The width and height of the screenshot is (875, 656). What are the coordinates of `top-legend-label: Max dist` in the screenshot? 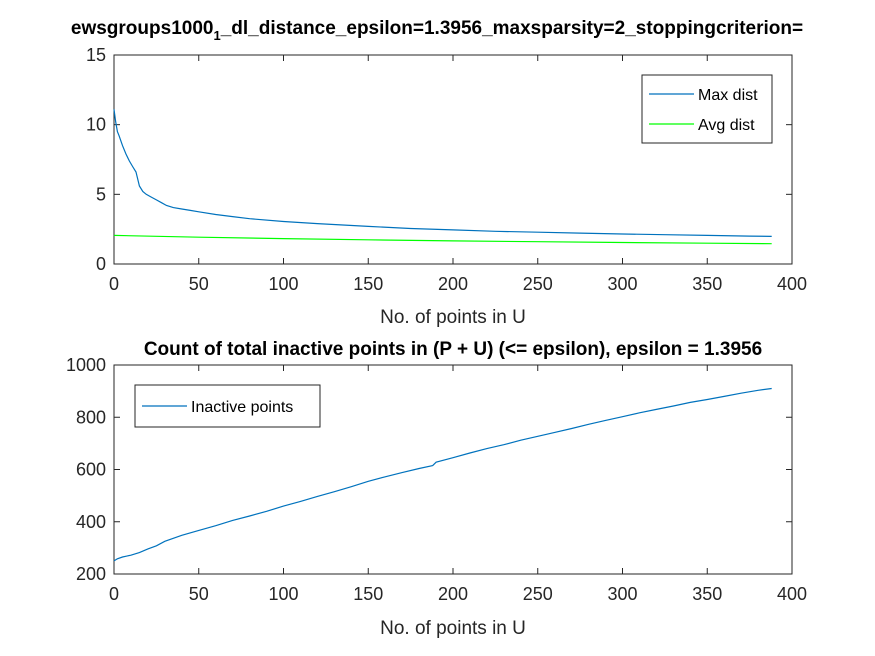 It's located at (728, 95).